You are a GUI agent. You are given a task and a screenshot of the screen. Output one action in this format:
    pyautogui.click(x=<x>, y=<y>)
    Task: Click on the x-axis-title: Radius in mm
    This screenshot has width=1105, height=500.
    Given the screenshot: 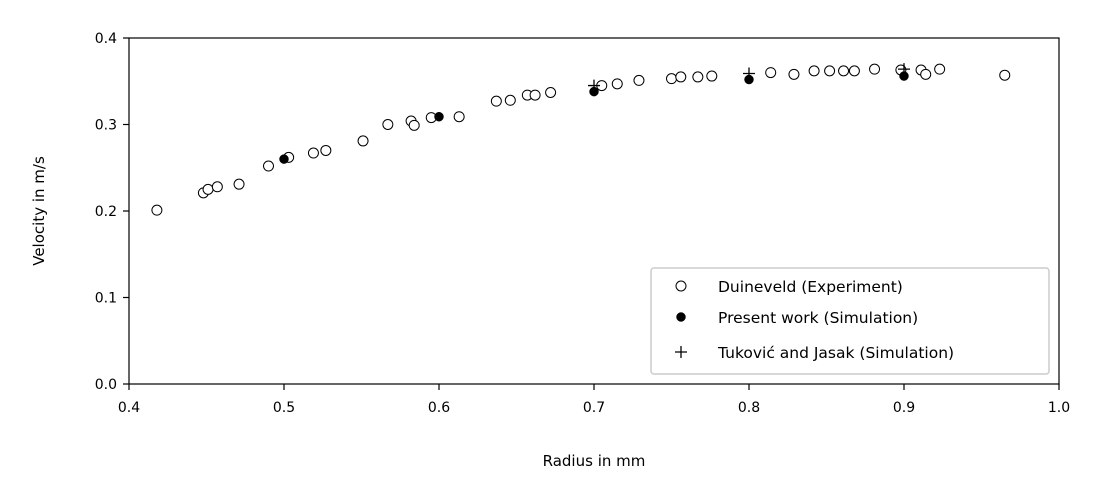 What is the action you would take?
    pyautogui.click(x=594, y=461)
    